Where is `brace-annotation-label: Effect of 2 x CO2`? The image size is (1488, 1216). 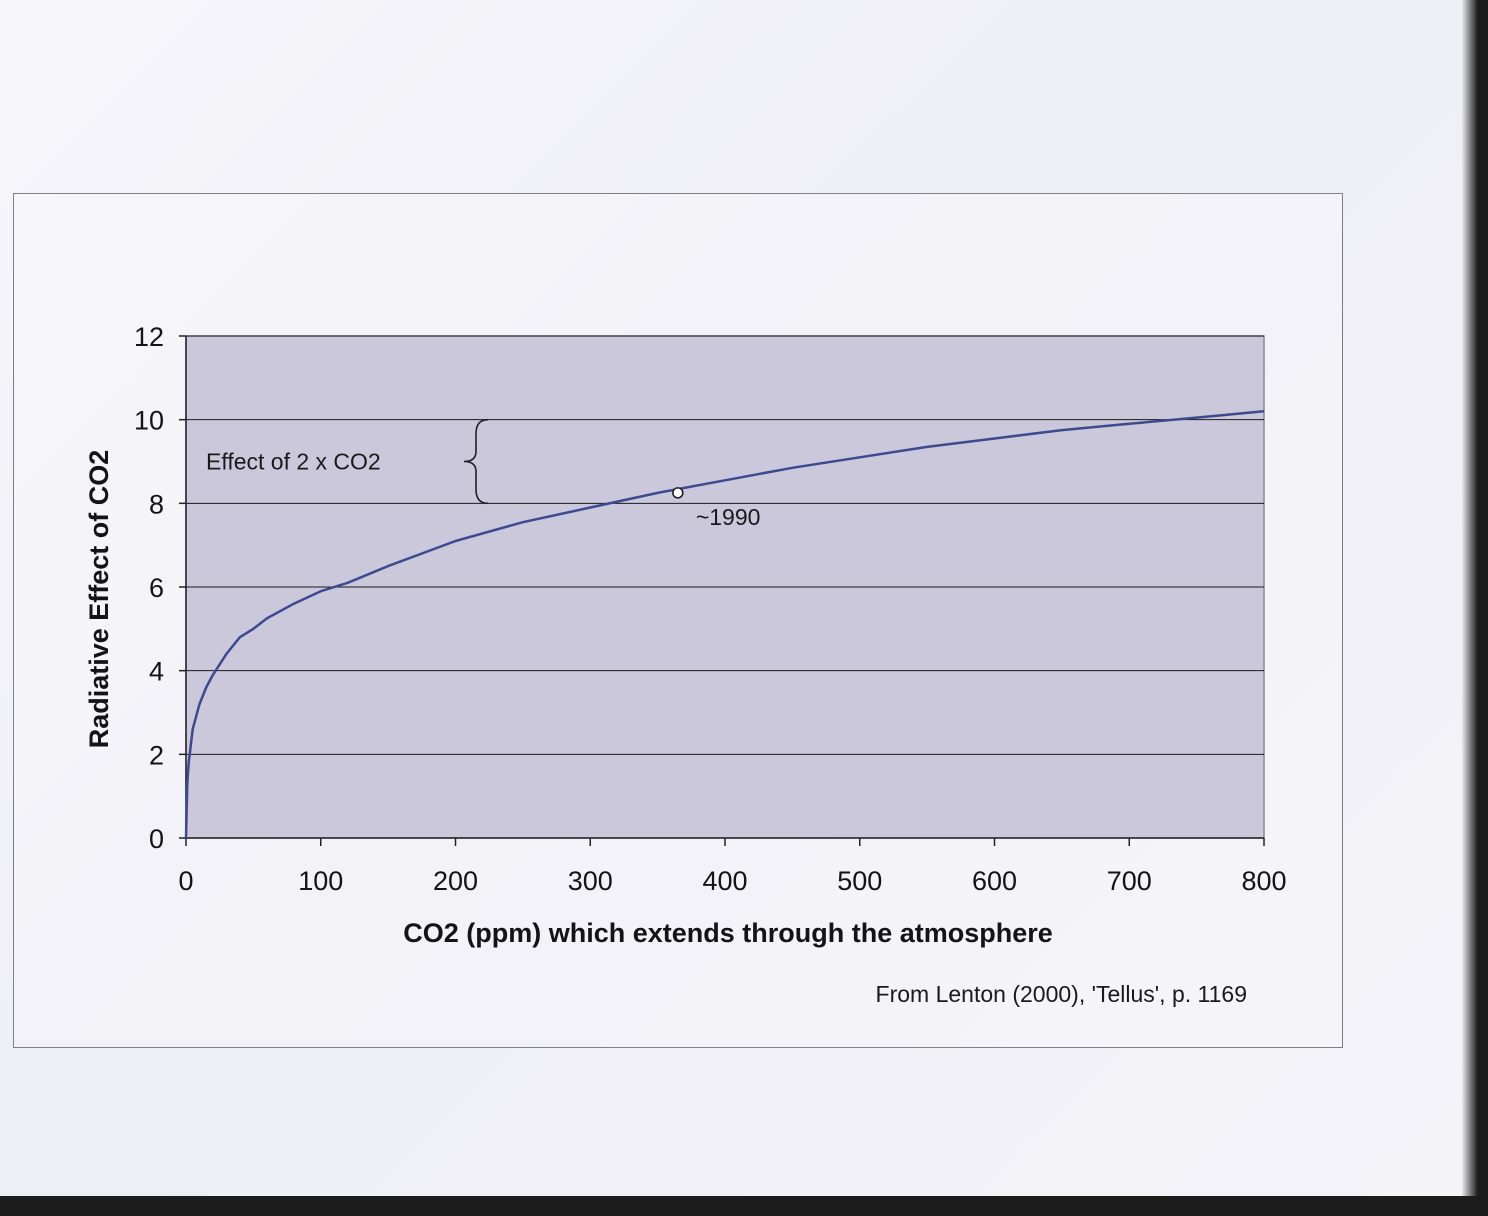
brace-annotation-label: Effect of 2 x CO2 is located at coordinates (293, 462).